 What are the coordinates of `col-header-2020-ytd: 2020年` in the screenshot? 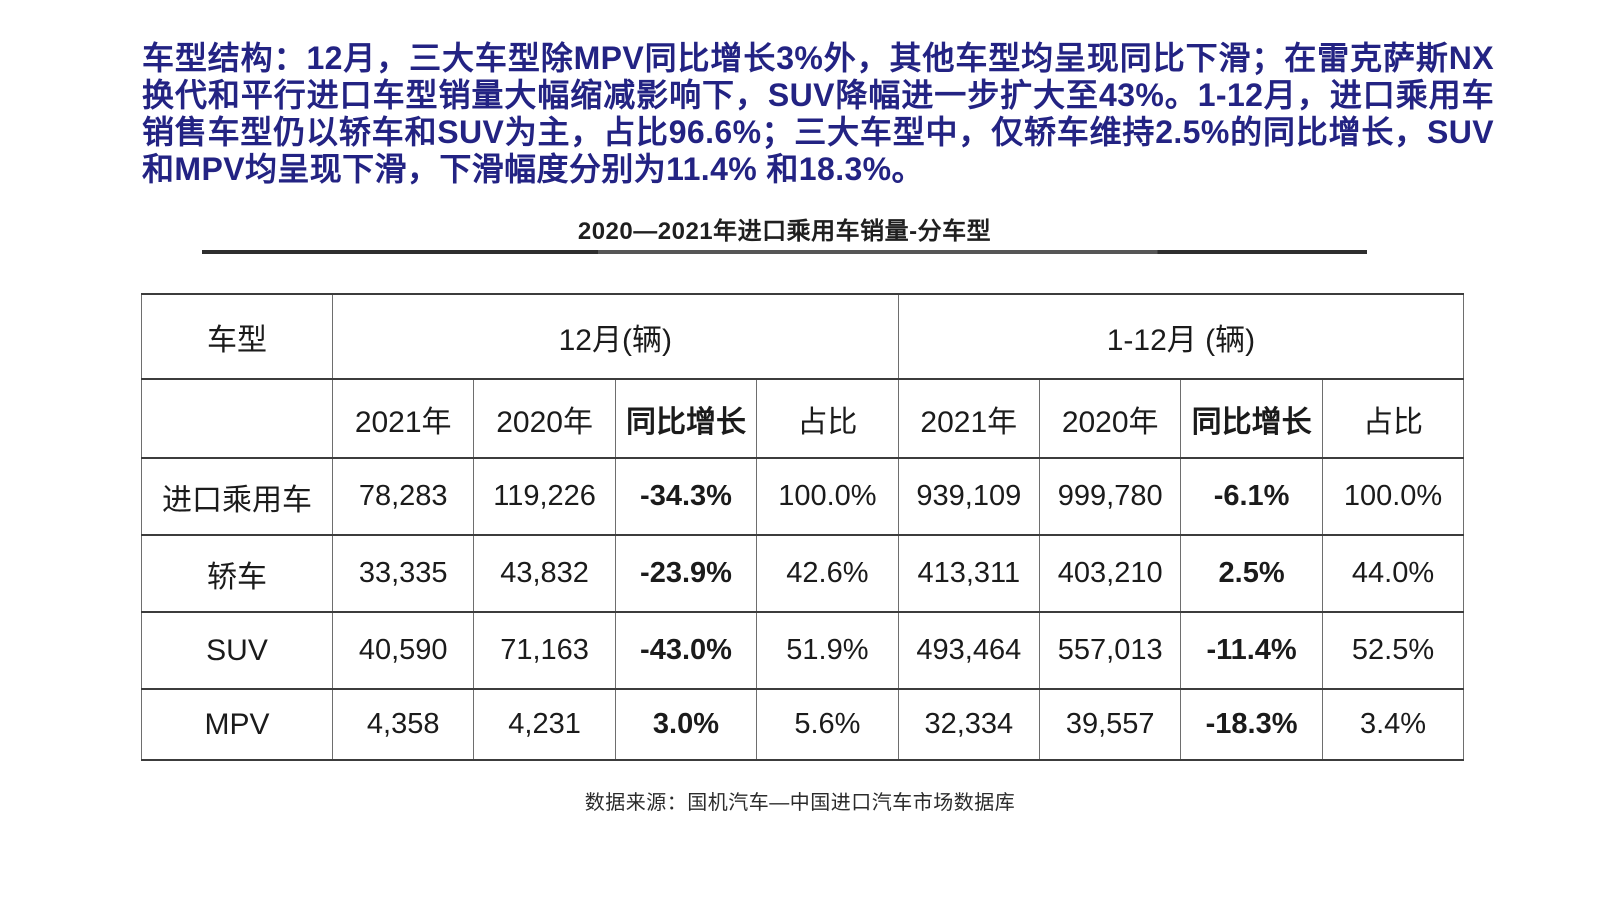 It's located at (1110, 418).